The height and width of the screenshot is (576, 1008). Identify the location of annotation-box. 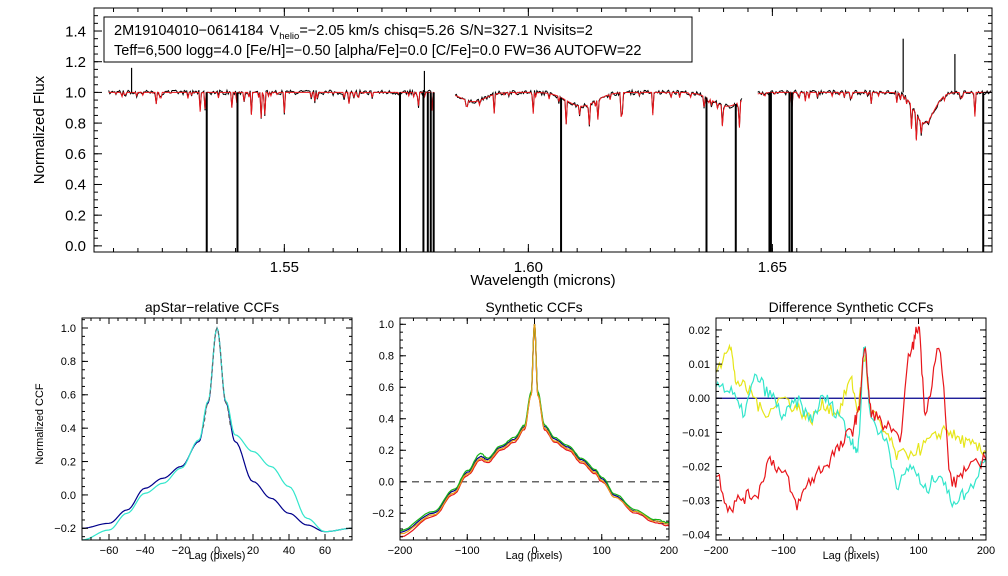
(398, 39).